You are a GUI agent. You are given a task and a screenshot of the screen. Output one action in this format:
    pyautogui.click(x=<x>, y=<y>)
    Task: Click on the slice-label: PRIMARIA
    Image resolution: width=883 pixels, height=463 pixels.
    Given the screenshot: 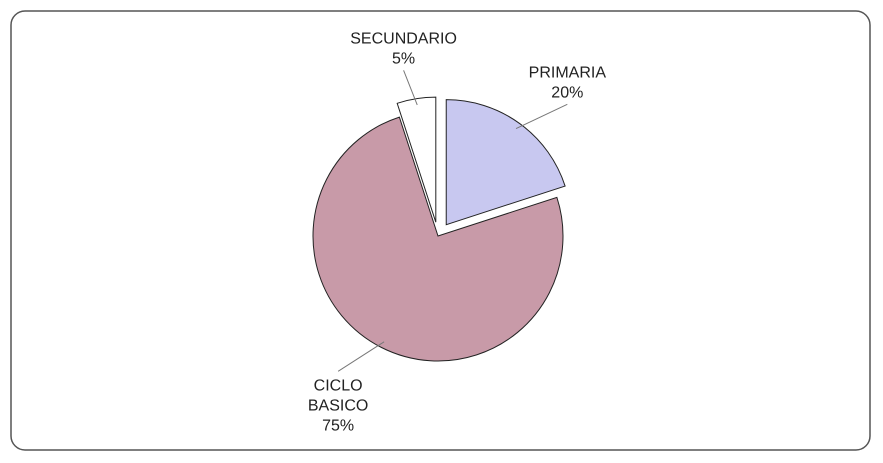 What is the action you would take?
    pyautogui.click(x=567, y=73)
    